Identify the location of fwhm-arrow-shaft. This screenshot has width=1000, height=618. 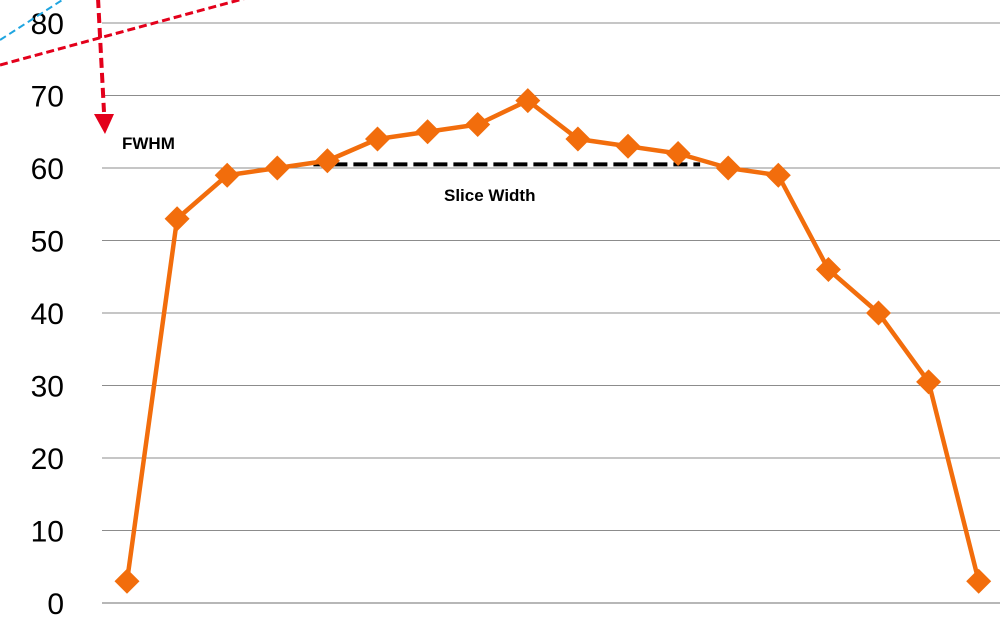
(101, 56).